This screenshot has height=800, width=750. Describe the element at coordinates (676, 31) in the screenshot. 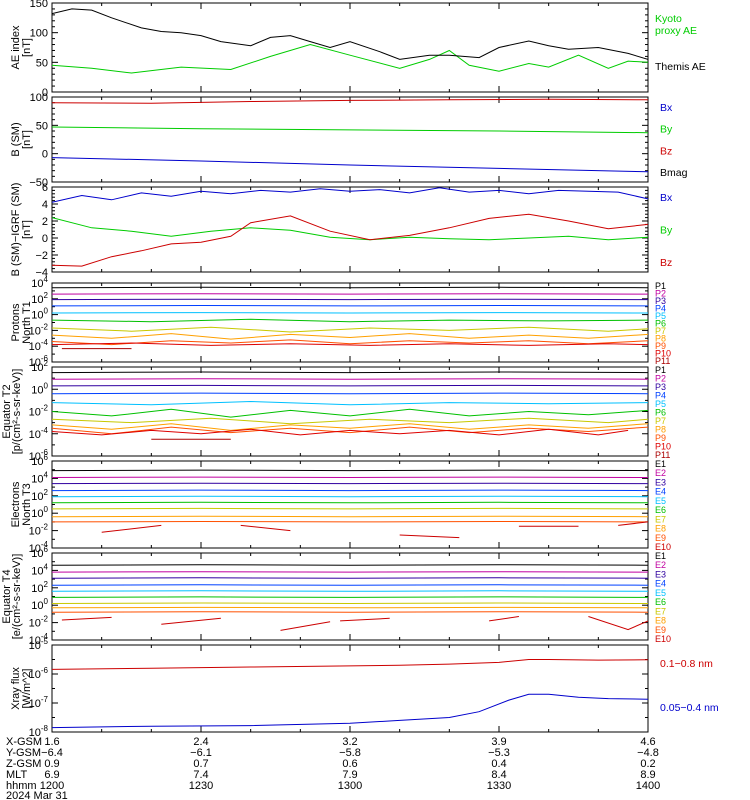

I see `legend-kyoto-proxy-ae: proxy AE` at that location.